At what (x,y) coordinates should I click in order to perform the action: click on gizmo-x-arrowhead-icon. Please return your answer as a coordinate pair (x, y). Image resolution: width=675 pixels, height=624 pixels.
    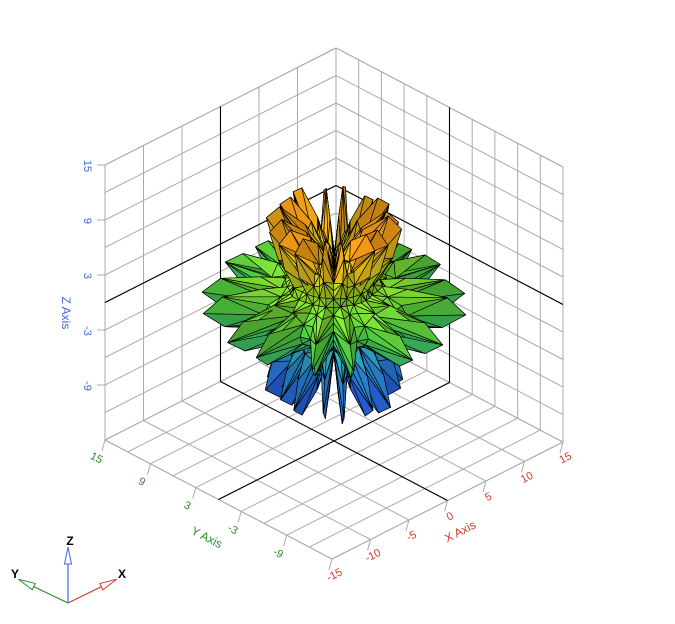
    Looking at the image, I should click on (108, 584).